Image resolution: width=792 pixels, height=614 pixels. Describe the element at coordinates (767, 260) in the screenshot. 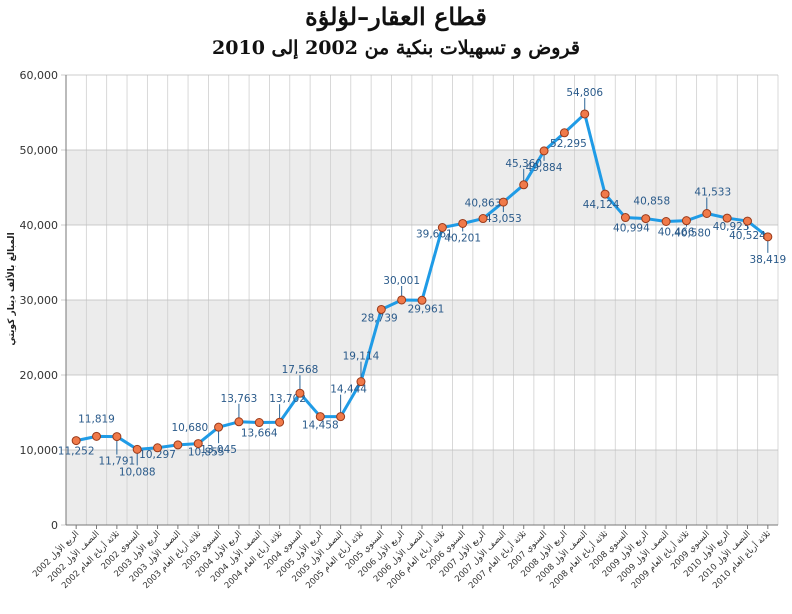

I see `data-label: 38,419` at that location.